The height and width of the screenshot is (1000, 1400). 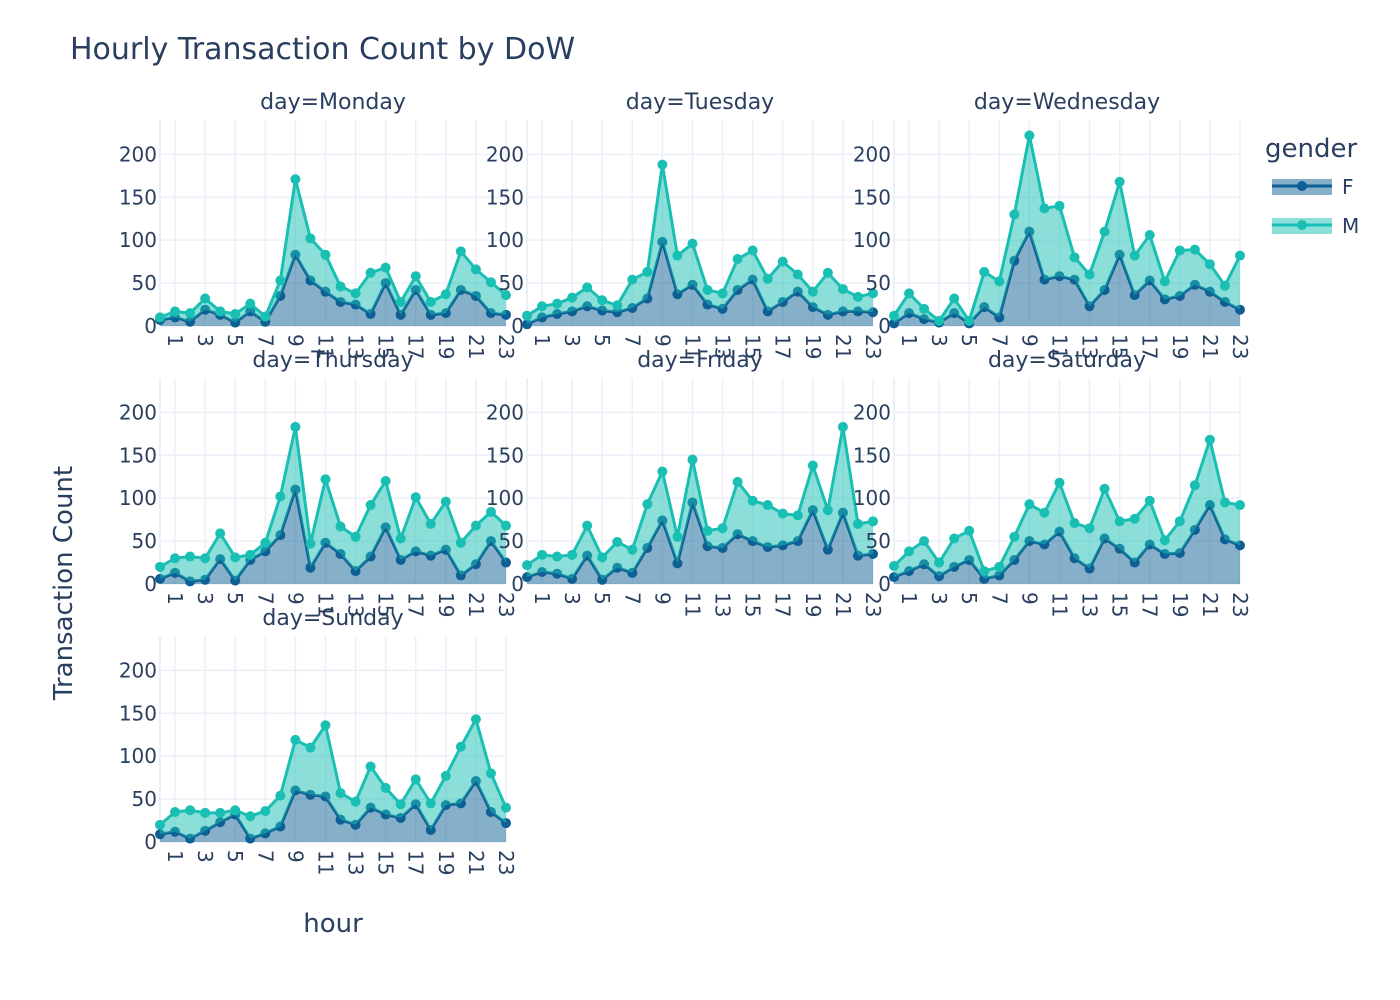 I want to click on data-point-M-h1, so click(x=909, y=293).